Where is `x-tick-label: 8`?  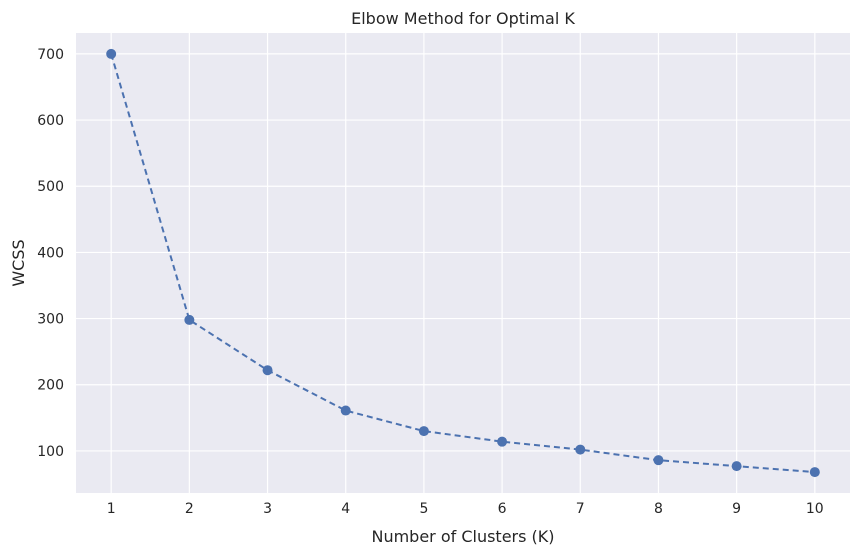 x-tick-label: 8 is located at coordinates (658, 509).